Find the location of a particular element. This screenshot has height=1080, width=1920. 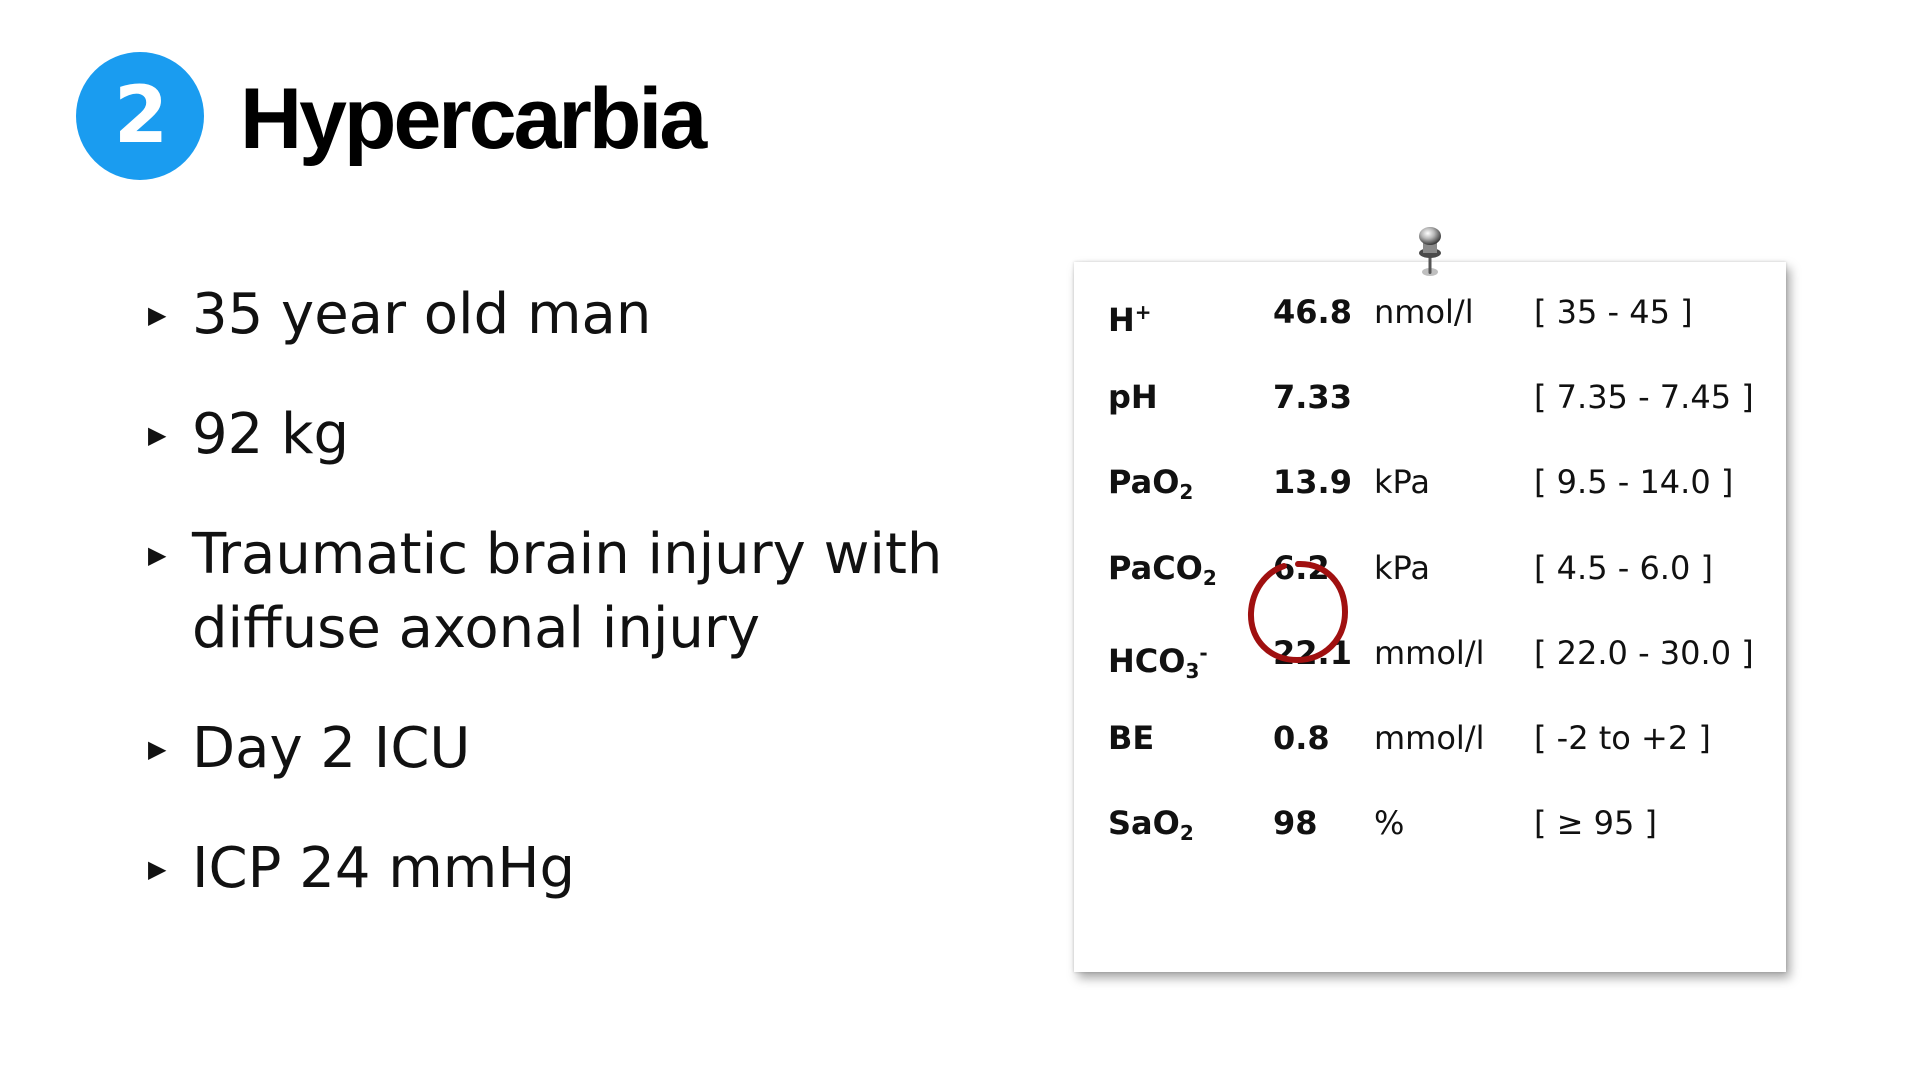

bullet-text: 92 kg is located at coordinates (271, 434).